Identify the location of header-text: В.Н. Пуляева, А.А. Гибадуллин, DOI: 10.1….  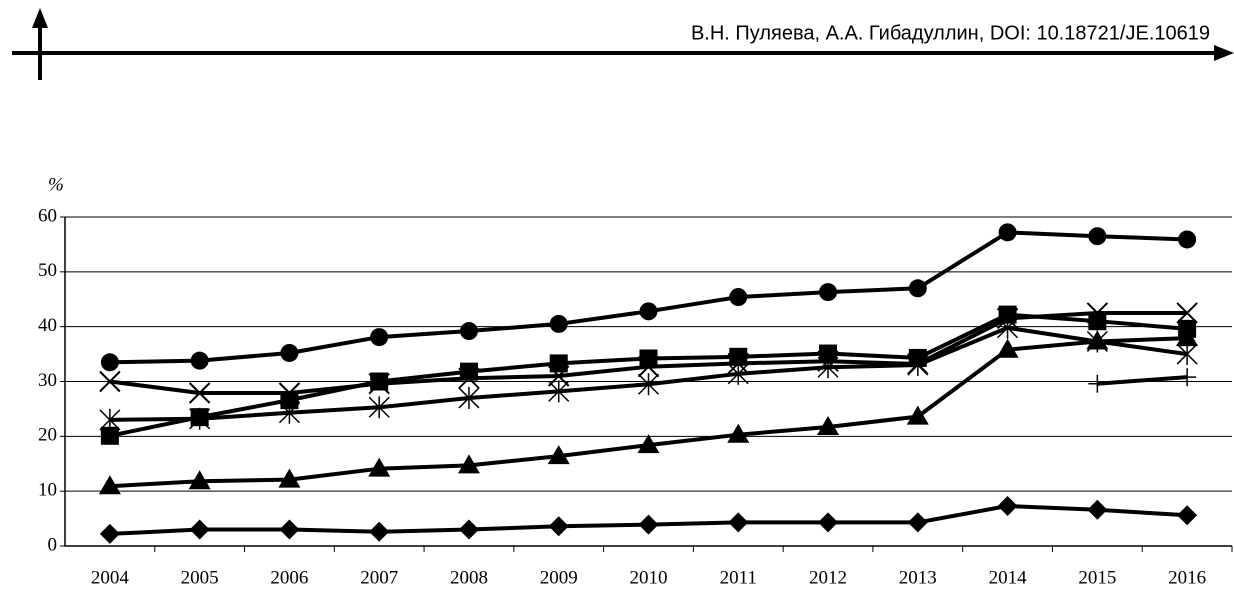
(950, 33).